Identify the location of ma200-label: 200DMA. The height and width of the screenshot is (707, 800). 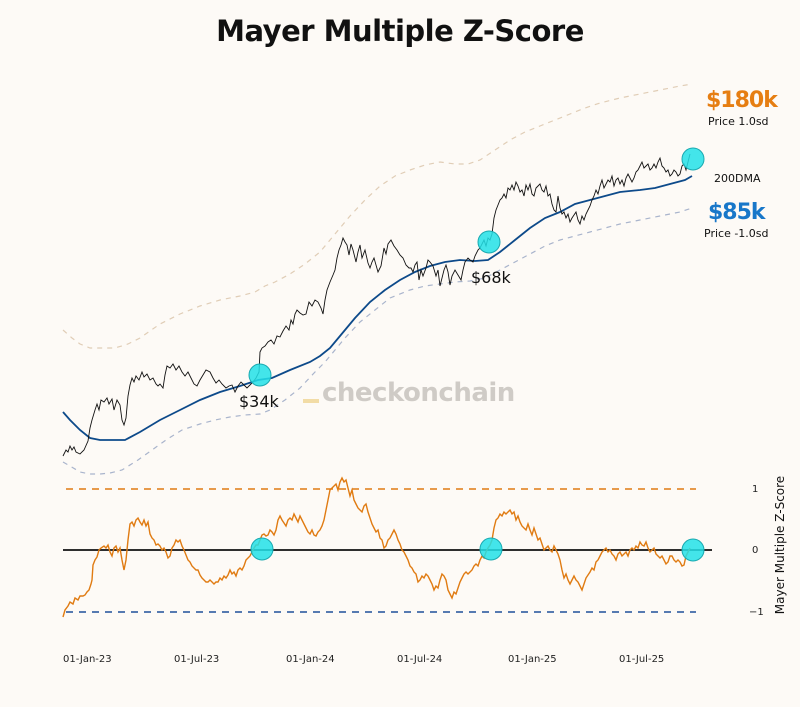
(737, 178).